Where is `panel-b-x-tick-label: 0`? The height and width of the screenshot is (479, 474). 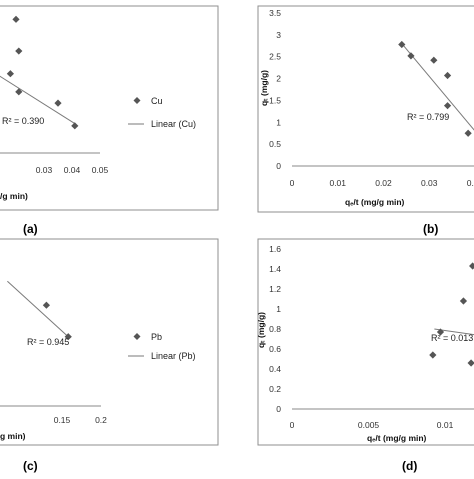
panel-b-x-tick-label: 0 is located at coordinates (292, 183).